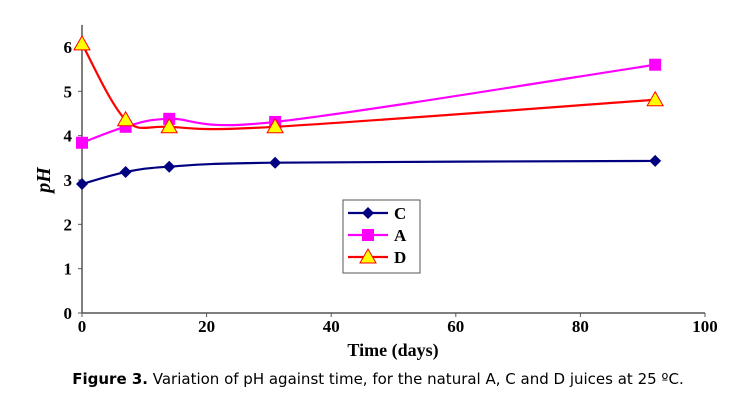 This screenshot has height=401, width=756. I want to click on series-C, so click(369, 172).